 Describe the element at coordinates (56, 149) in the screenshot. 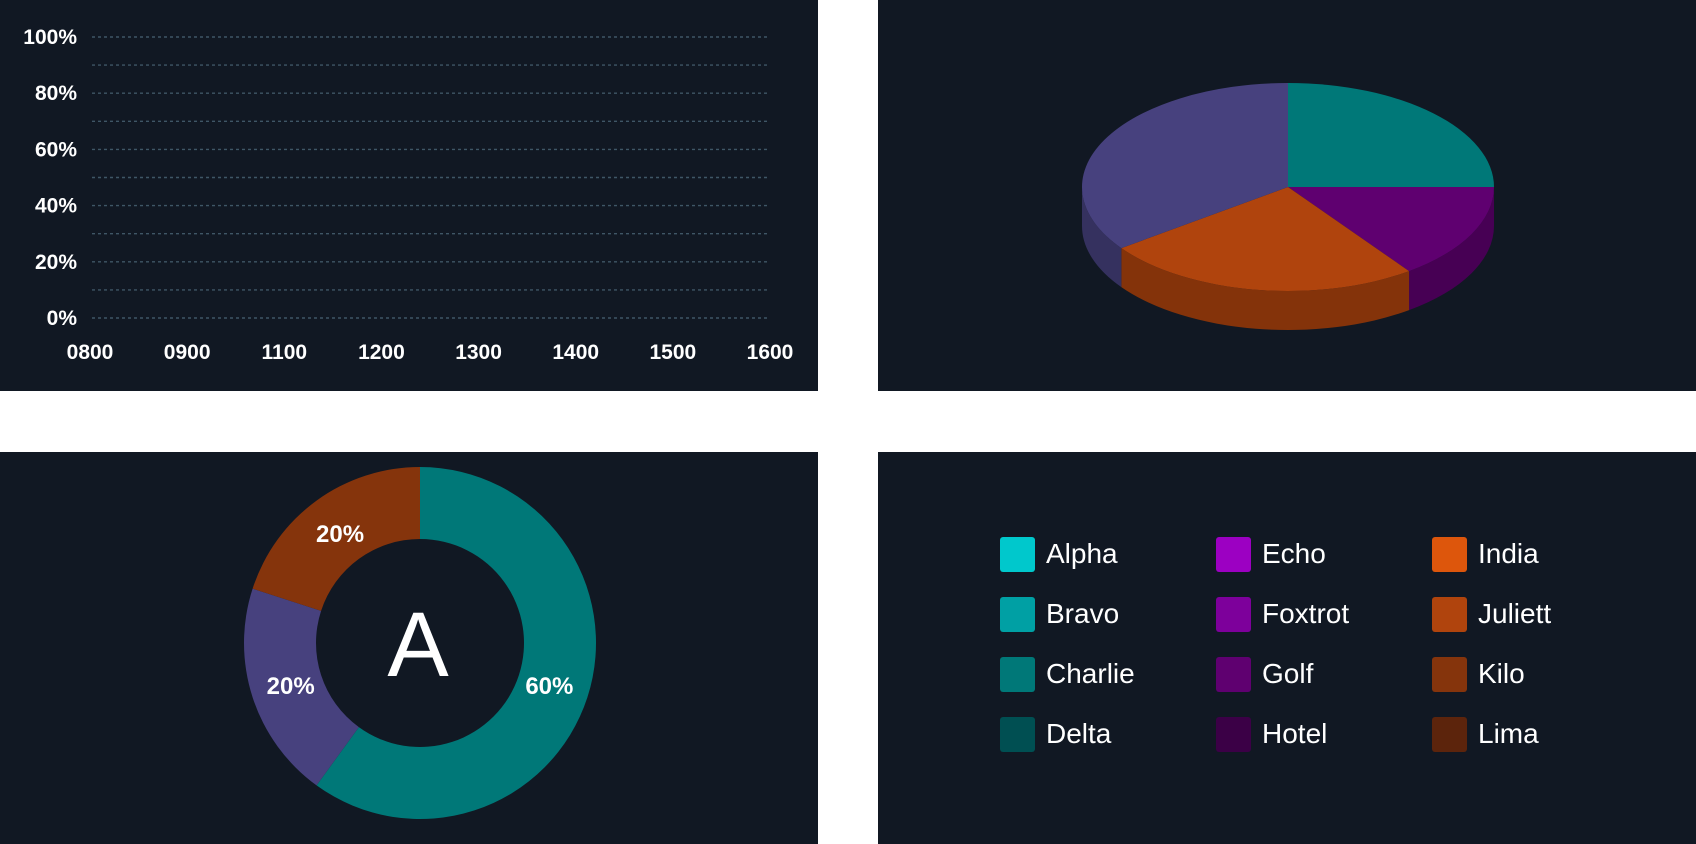

I see `y-tick-label: 60%` at that location.